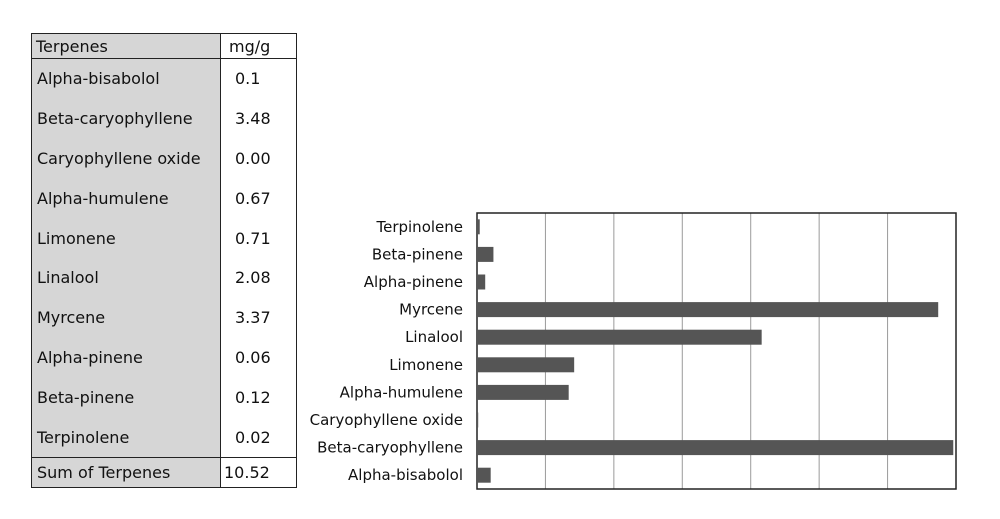 The width and height of the screenshot is (1000, 519). I want to click on table-row: Alpha-humulene 0.67, so click(164, 198).